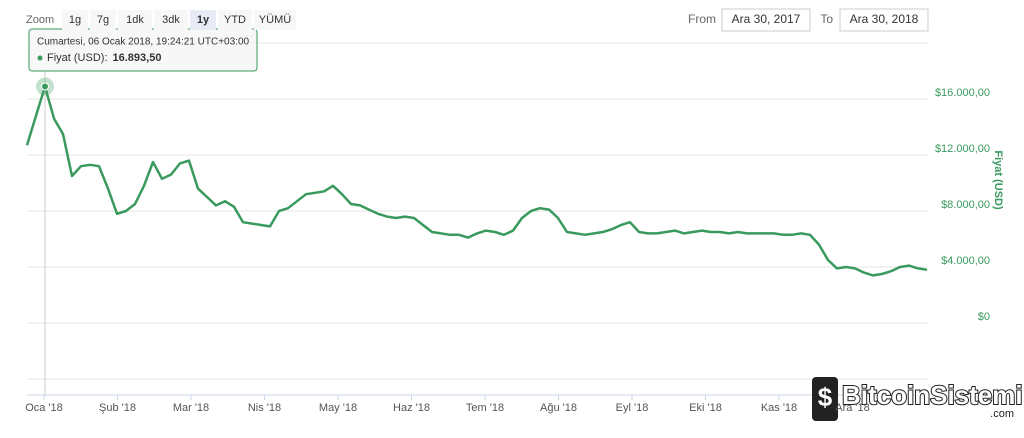 Image resolution: width=1024 pixels, height=438 pixels. What do you see at coordinates (117, 408) in the screenshot?
I see `x-tick-label: Şub '18` at bounding box center [117, 408].